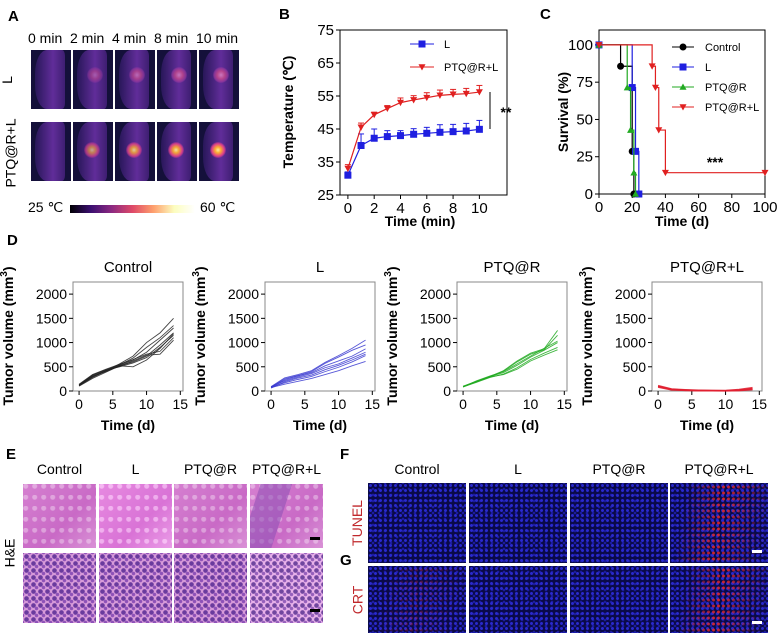 Image resolution: width=780 pixels, height=638 pixels. I want to click on he-image-high-mag, so click(135, 588).